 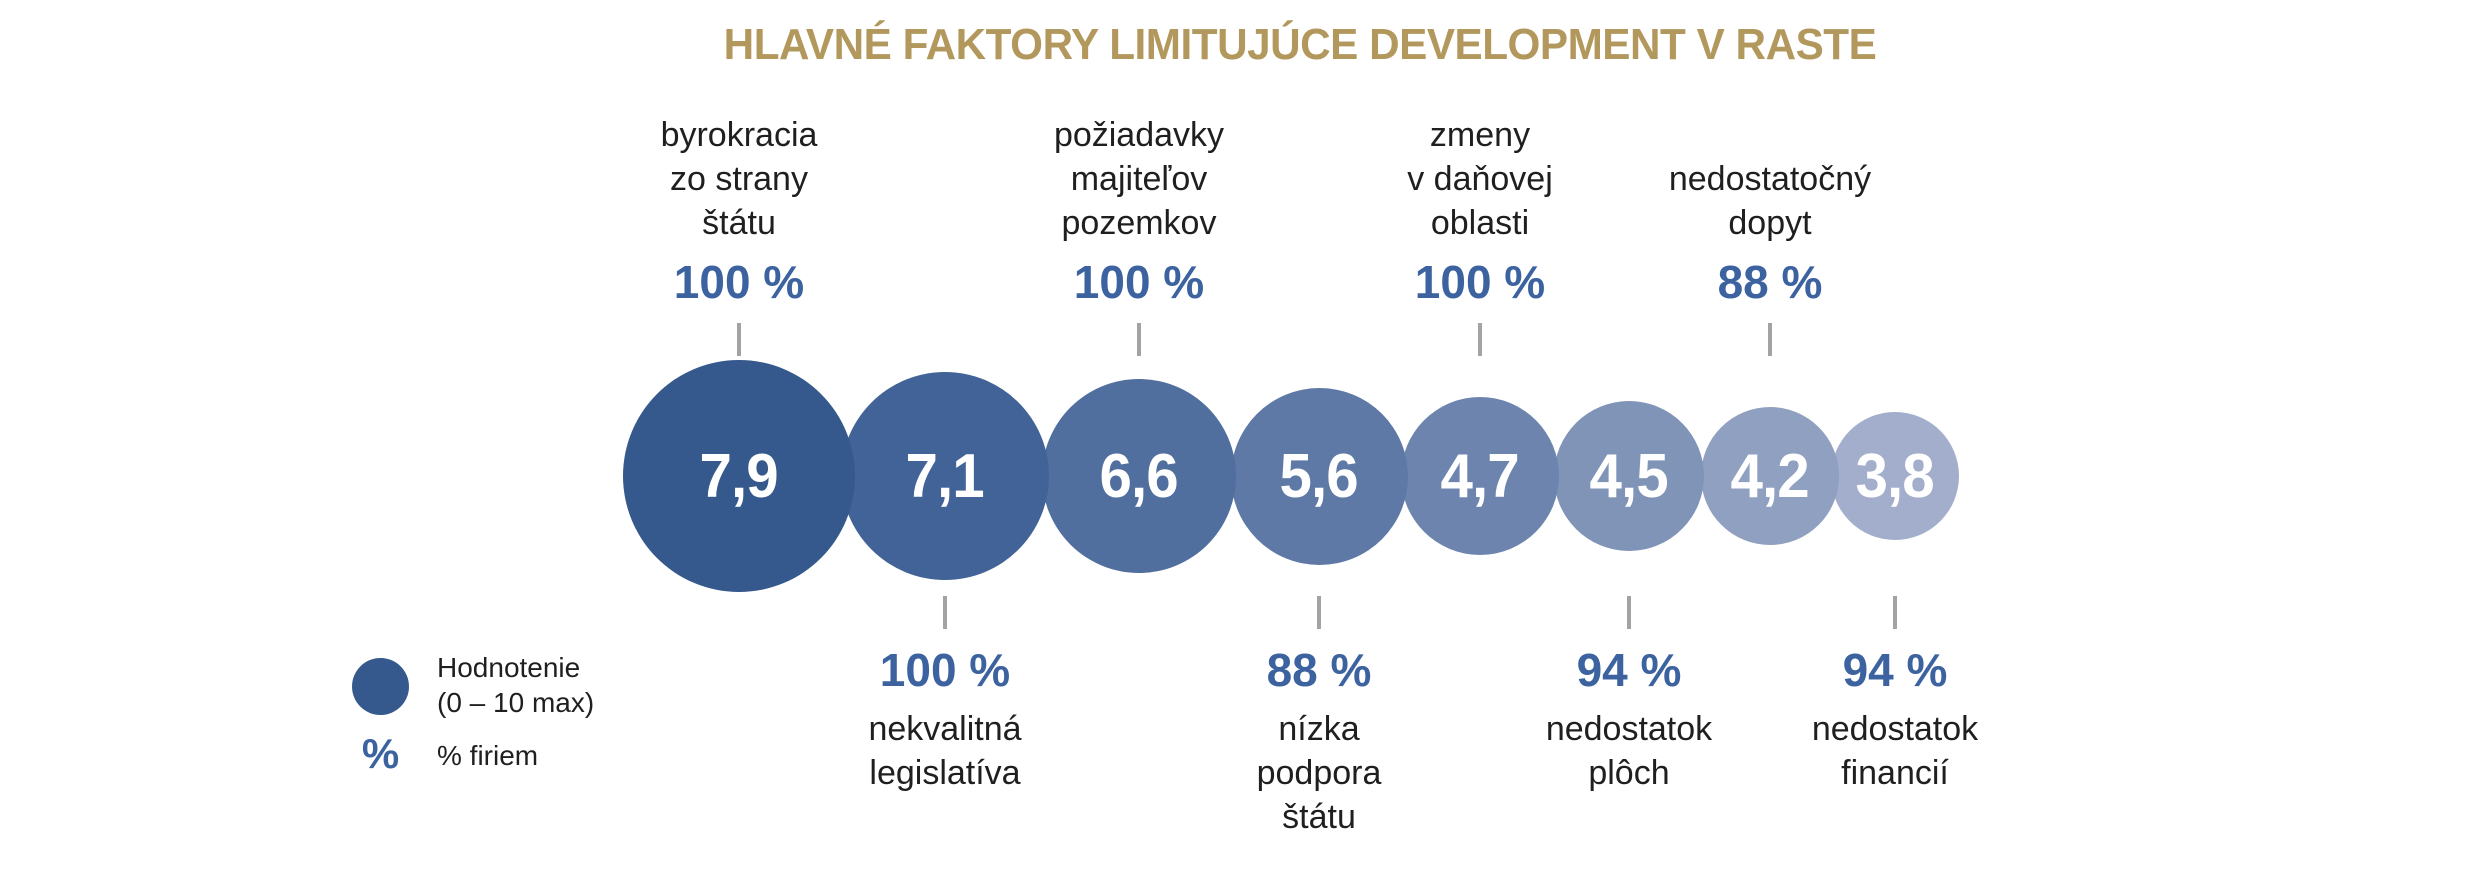 What do you see at coordinates (515, 685) in the screenshot?
I see `legend-rating-label: Hodnotenie (0 – 10 max)` at bounding box center [515, 685].